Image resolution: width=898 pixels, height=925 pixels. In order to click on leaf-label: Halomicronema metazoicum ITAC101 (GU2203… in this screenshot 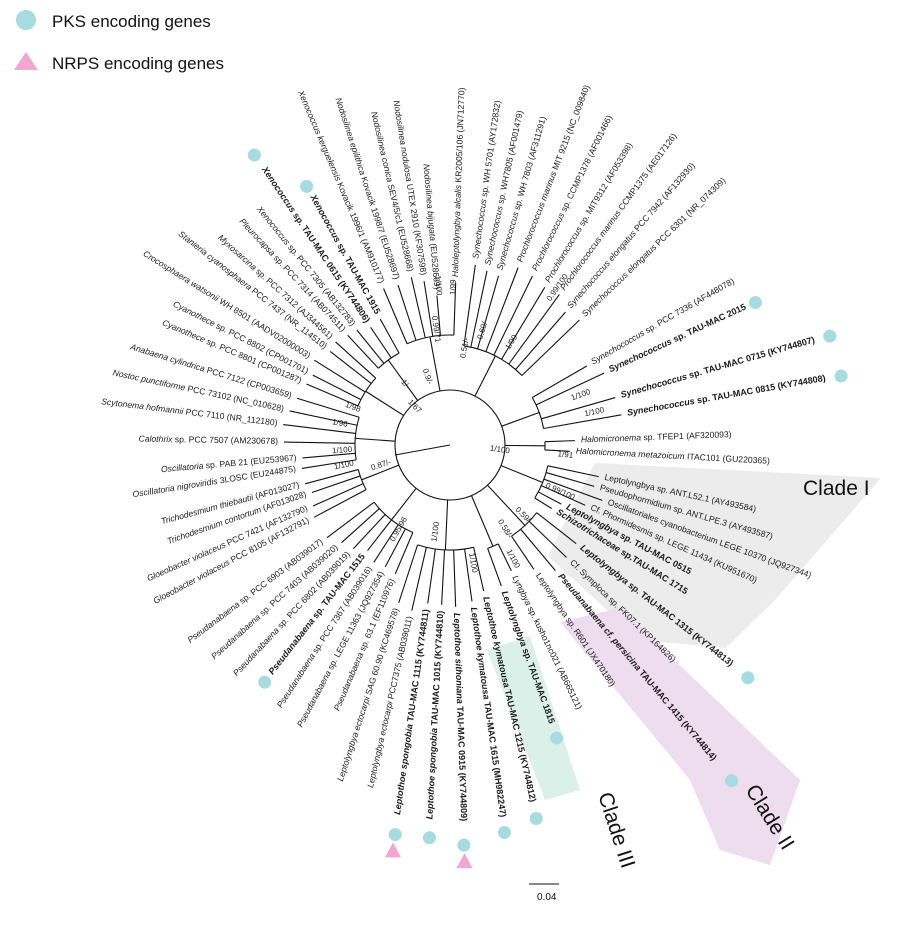, I will do `click(673, 456)`.